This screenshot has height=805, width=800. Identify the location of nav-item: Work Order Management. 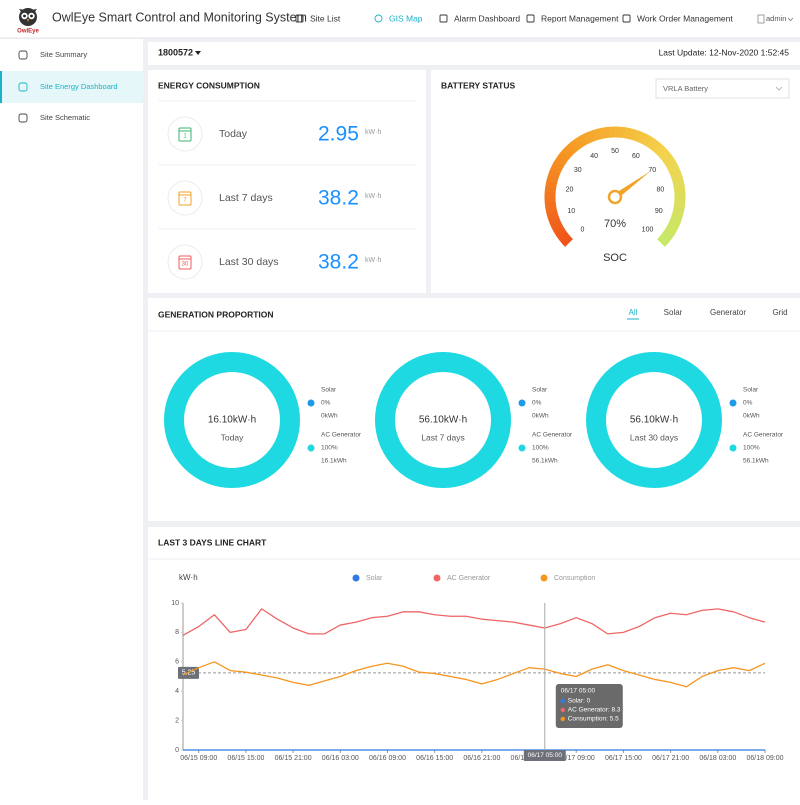
(678, 18).